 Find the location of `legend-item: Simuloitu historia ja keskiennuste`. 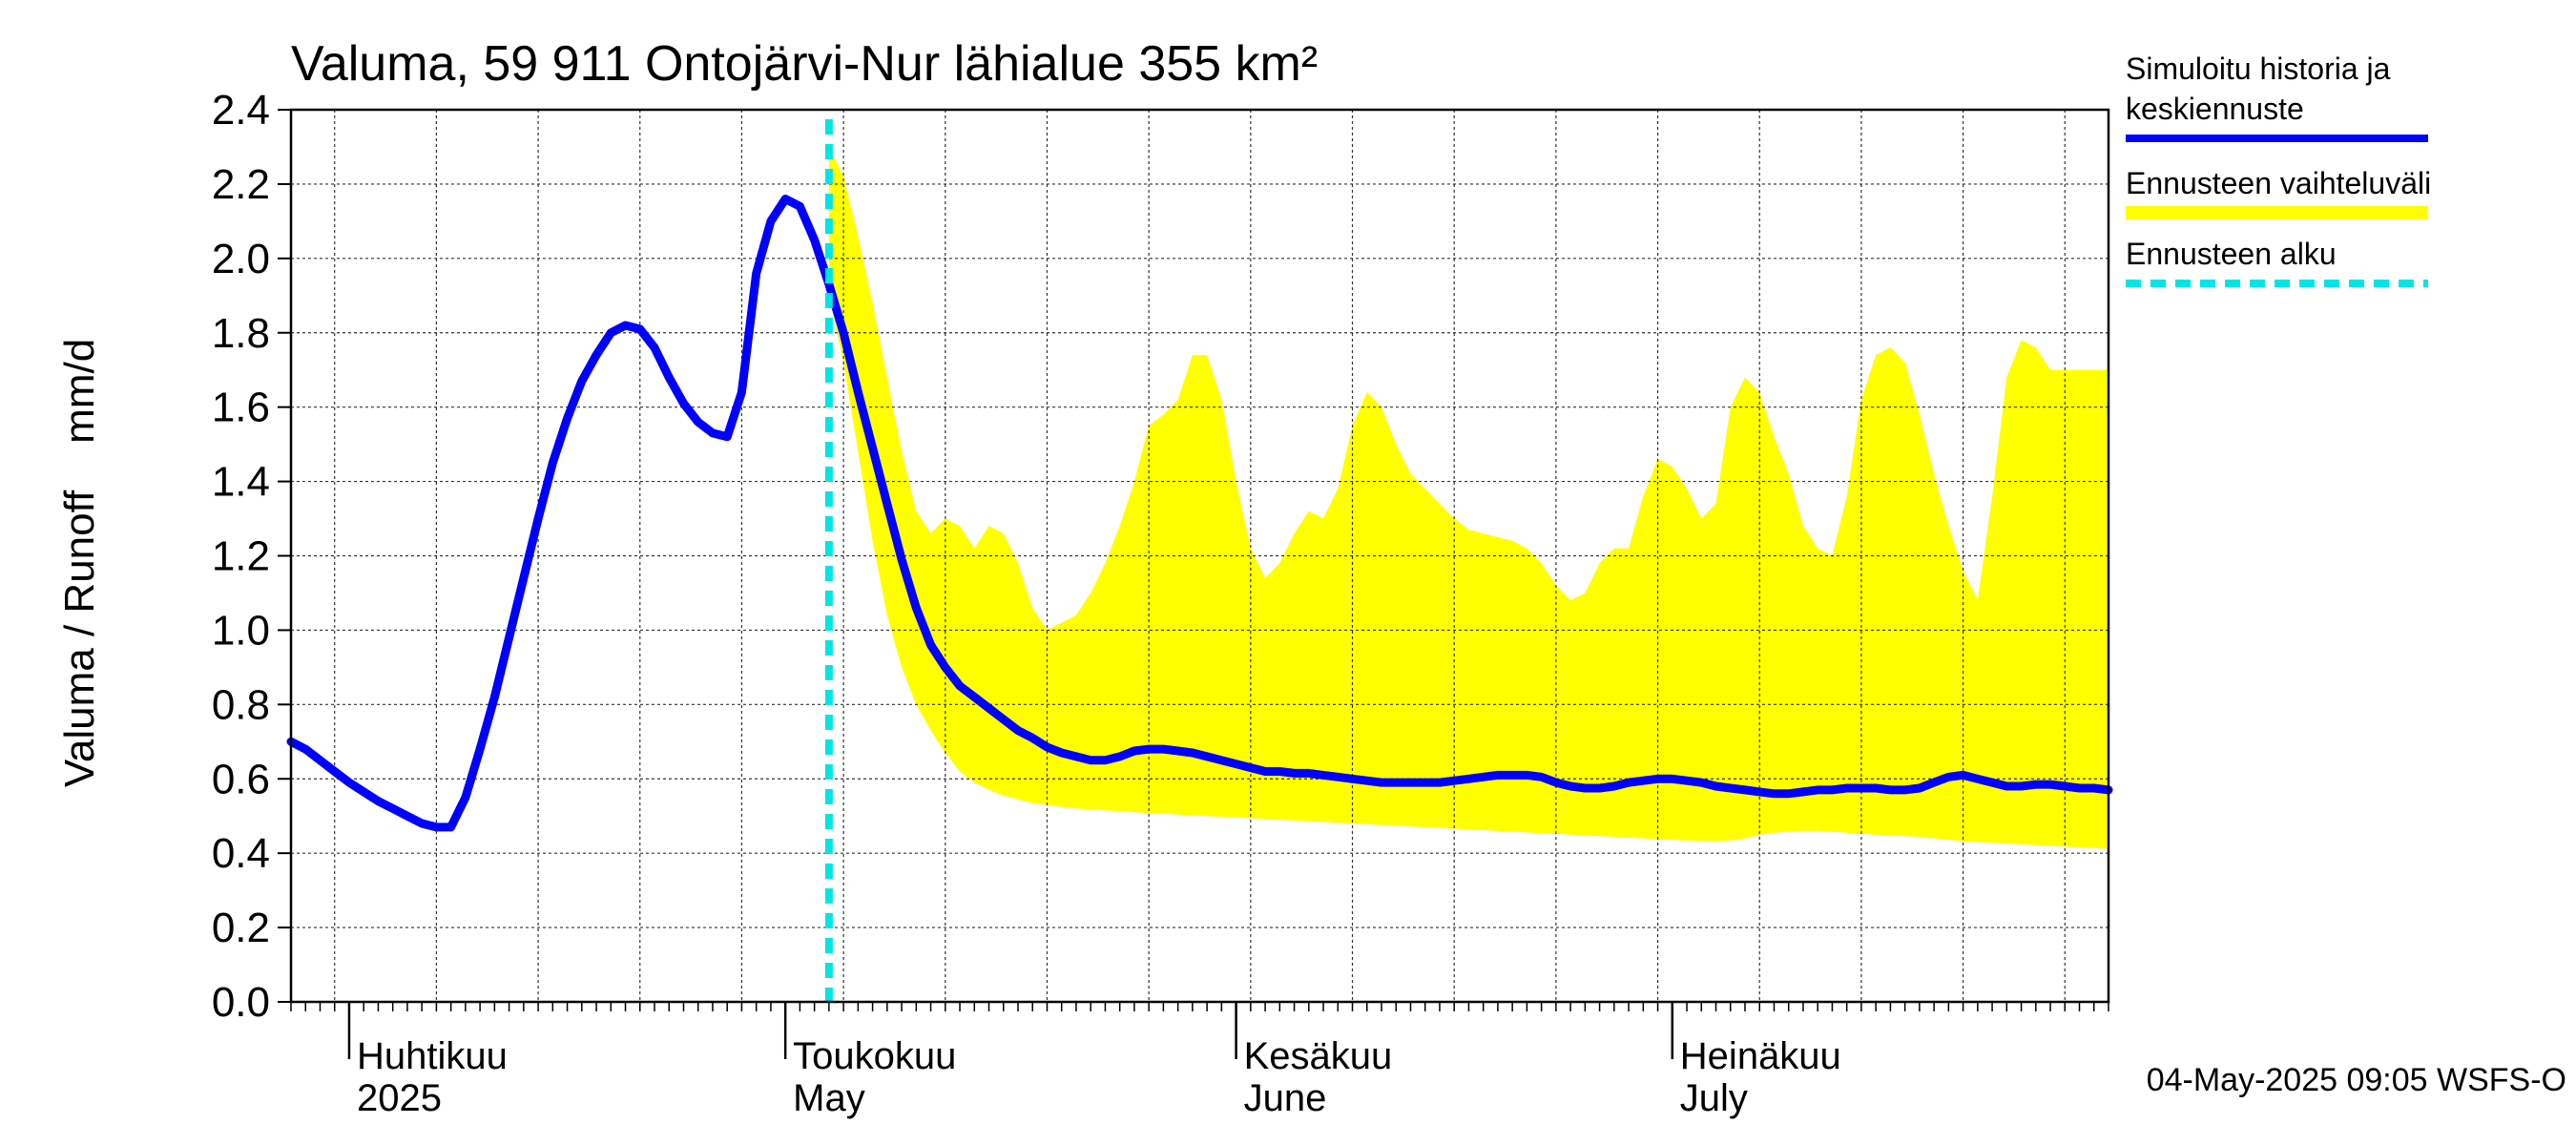

legend-item: Simuloitu historia ja keskiennuste is located at coordinates (2277, 97).